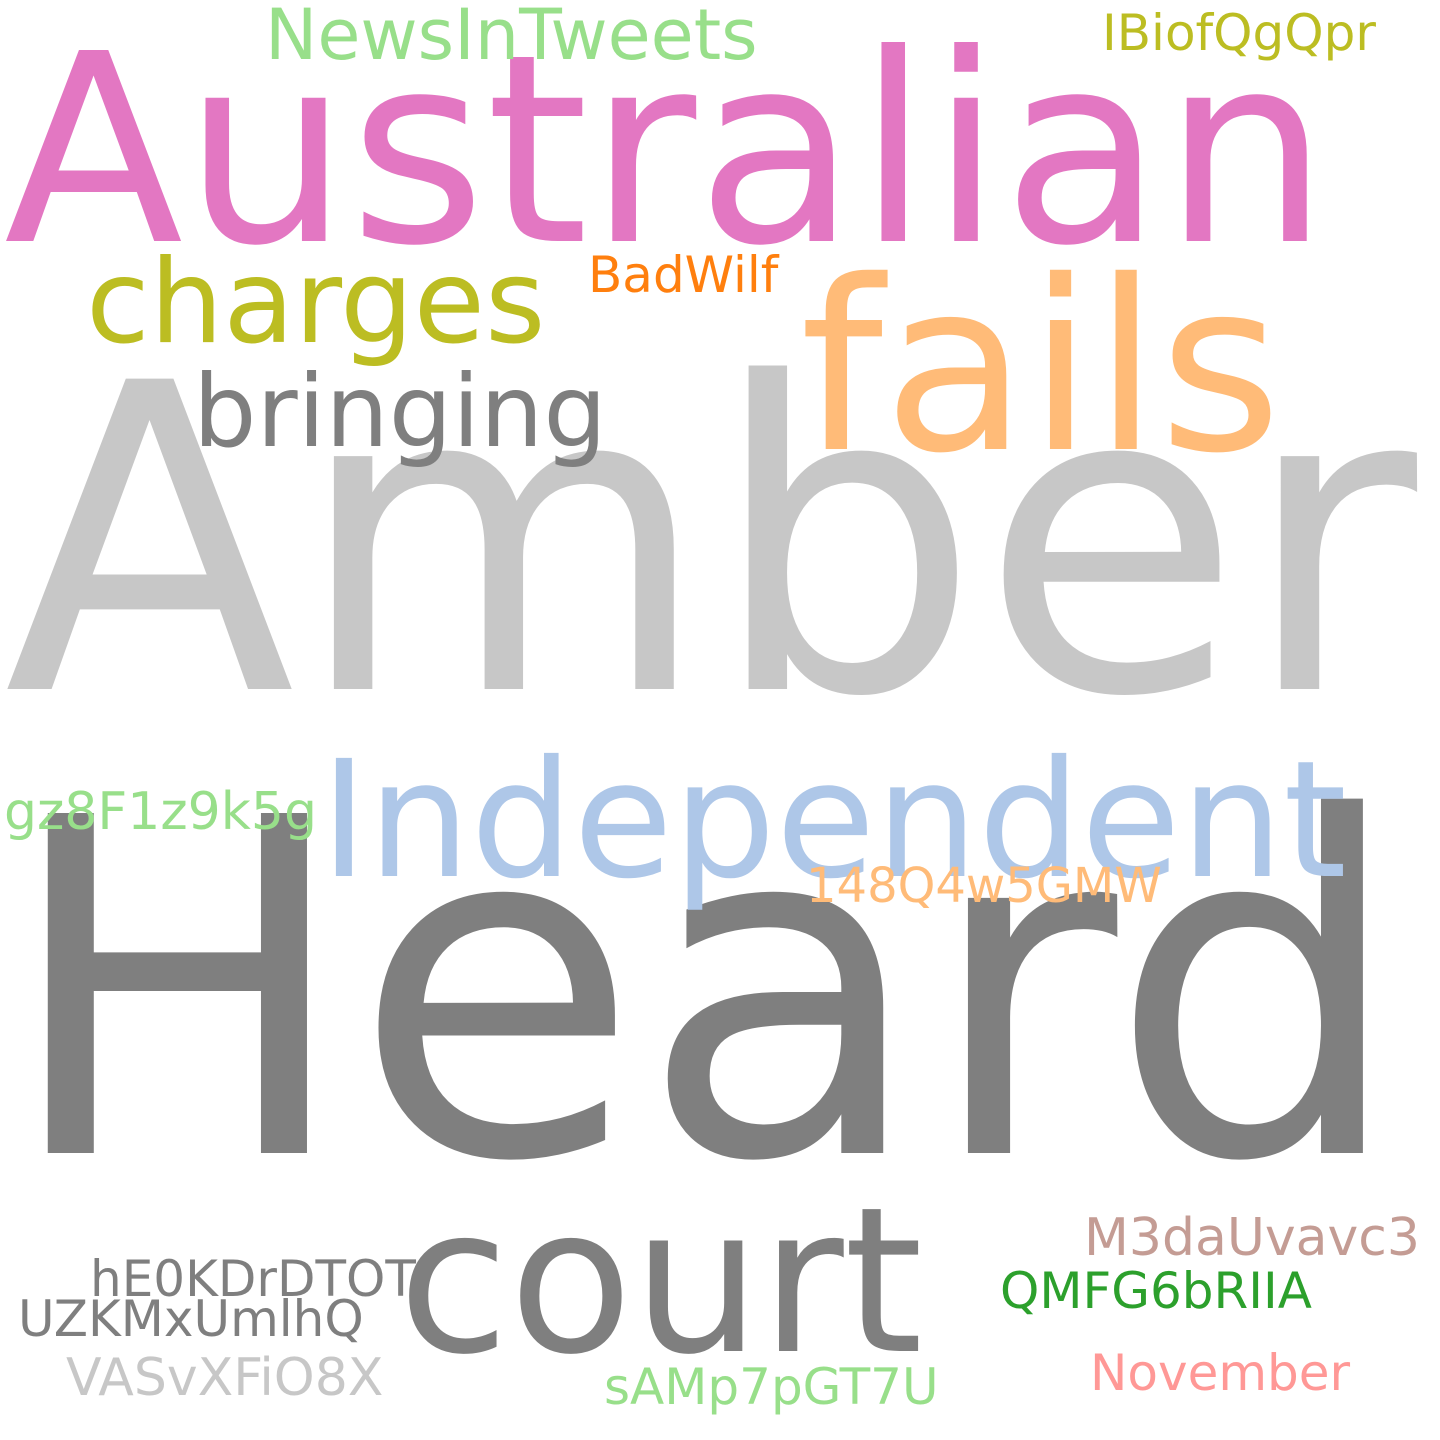  Describe the element at coordinates (1239, 33) in the screenshot. I see `word-ibiofqgqpr: IBiofQgQpr` at that location.